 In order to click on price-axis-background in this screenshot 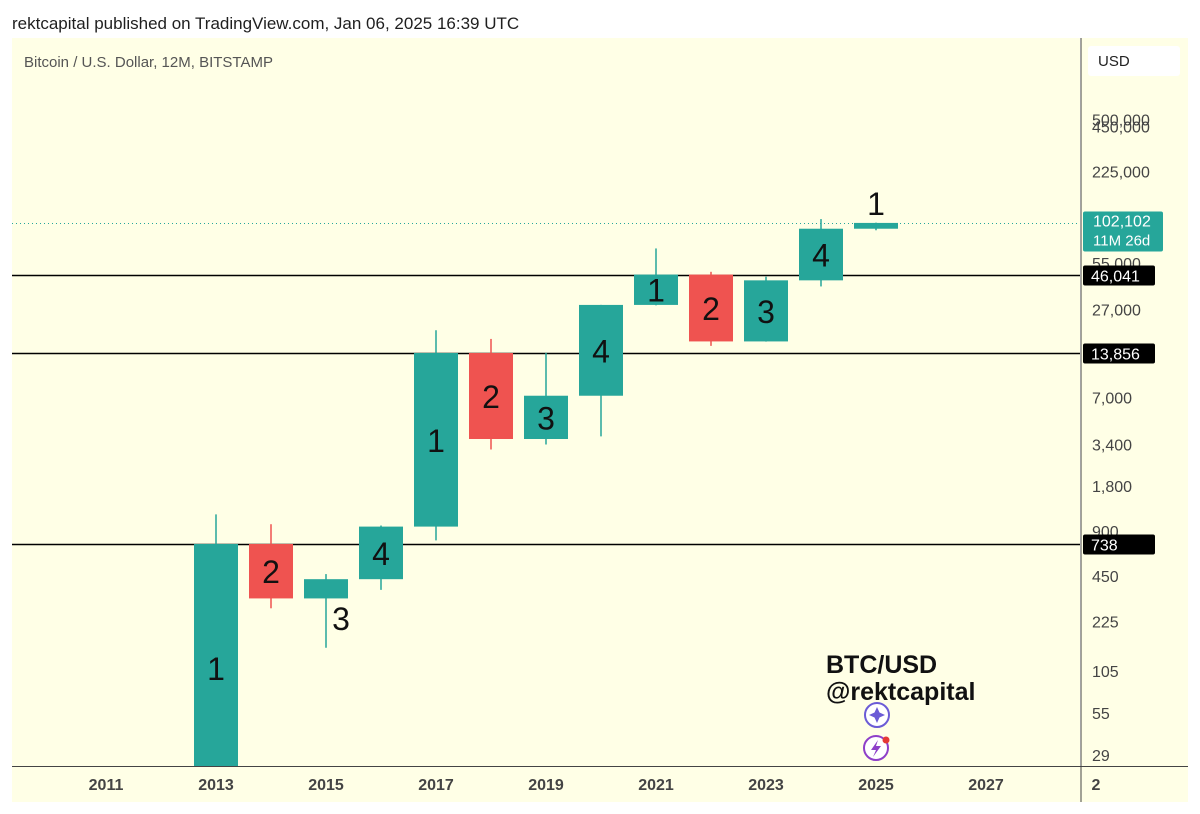, I will do `click(1134, 402)`.